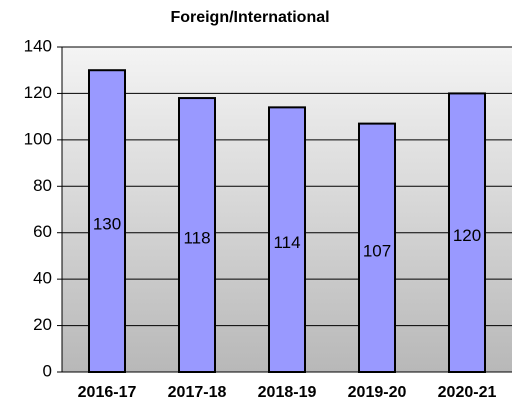  Describe the element at coordinates (377, 392) in the screenshot. I see `x-tick-label: 2019-20` at that location.